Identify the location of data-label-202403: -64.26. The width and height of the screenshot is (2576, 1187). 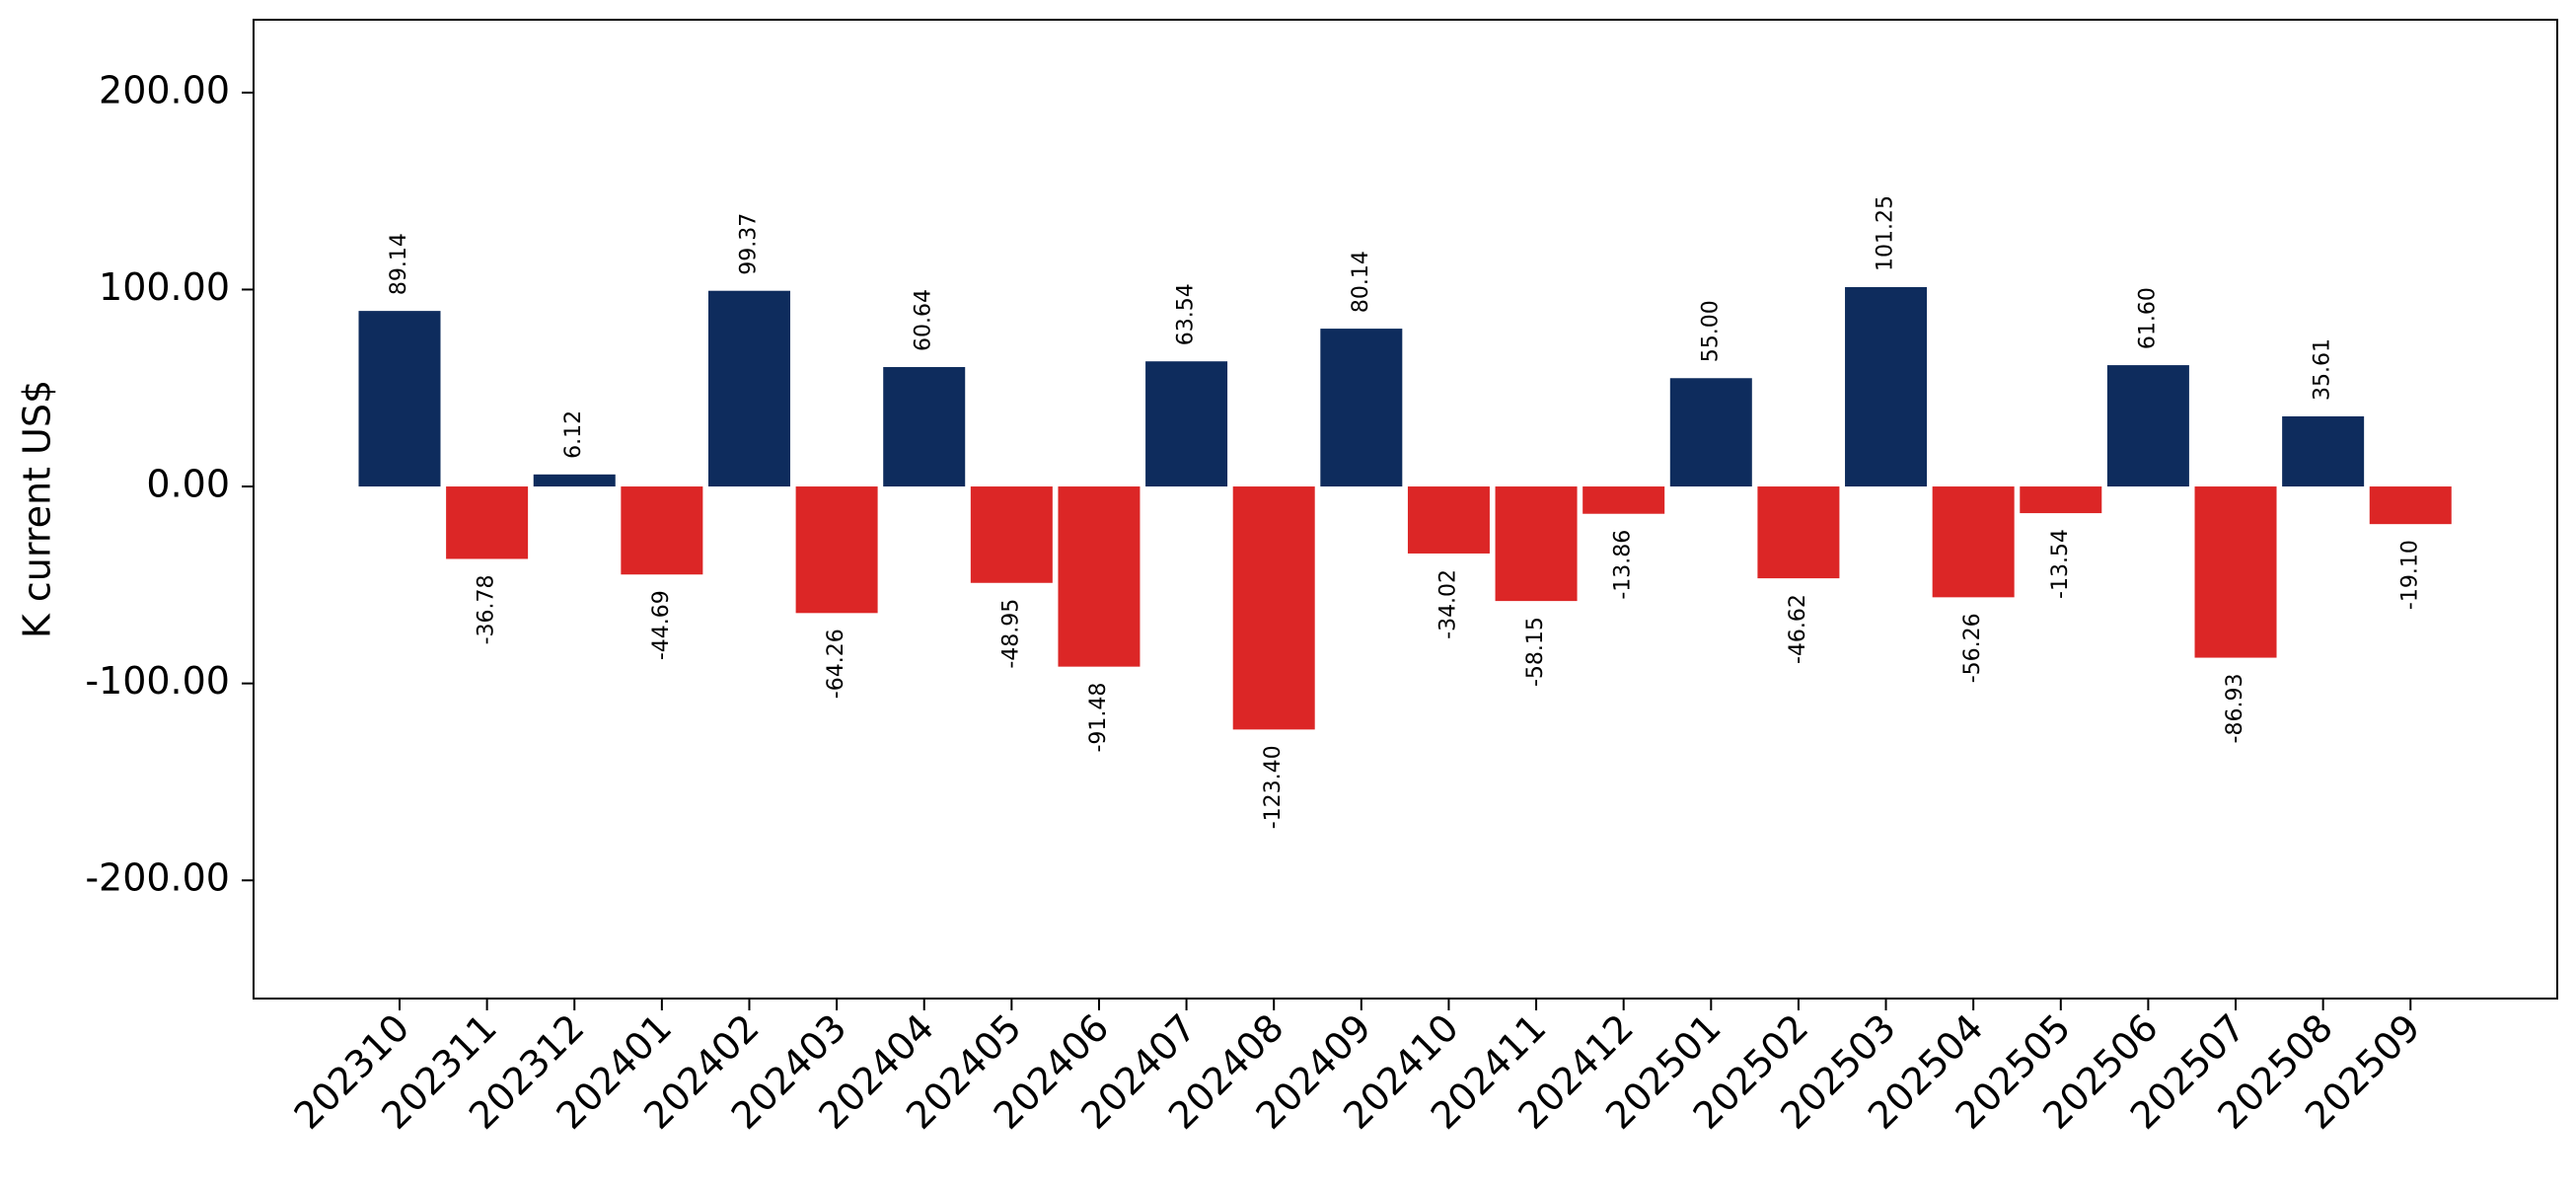
(836, 664).